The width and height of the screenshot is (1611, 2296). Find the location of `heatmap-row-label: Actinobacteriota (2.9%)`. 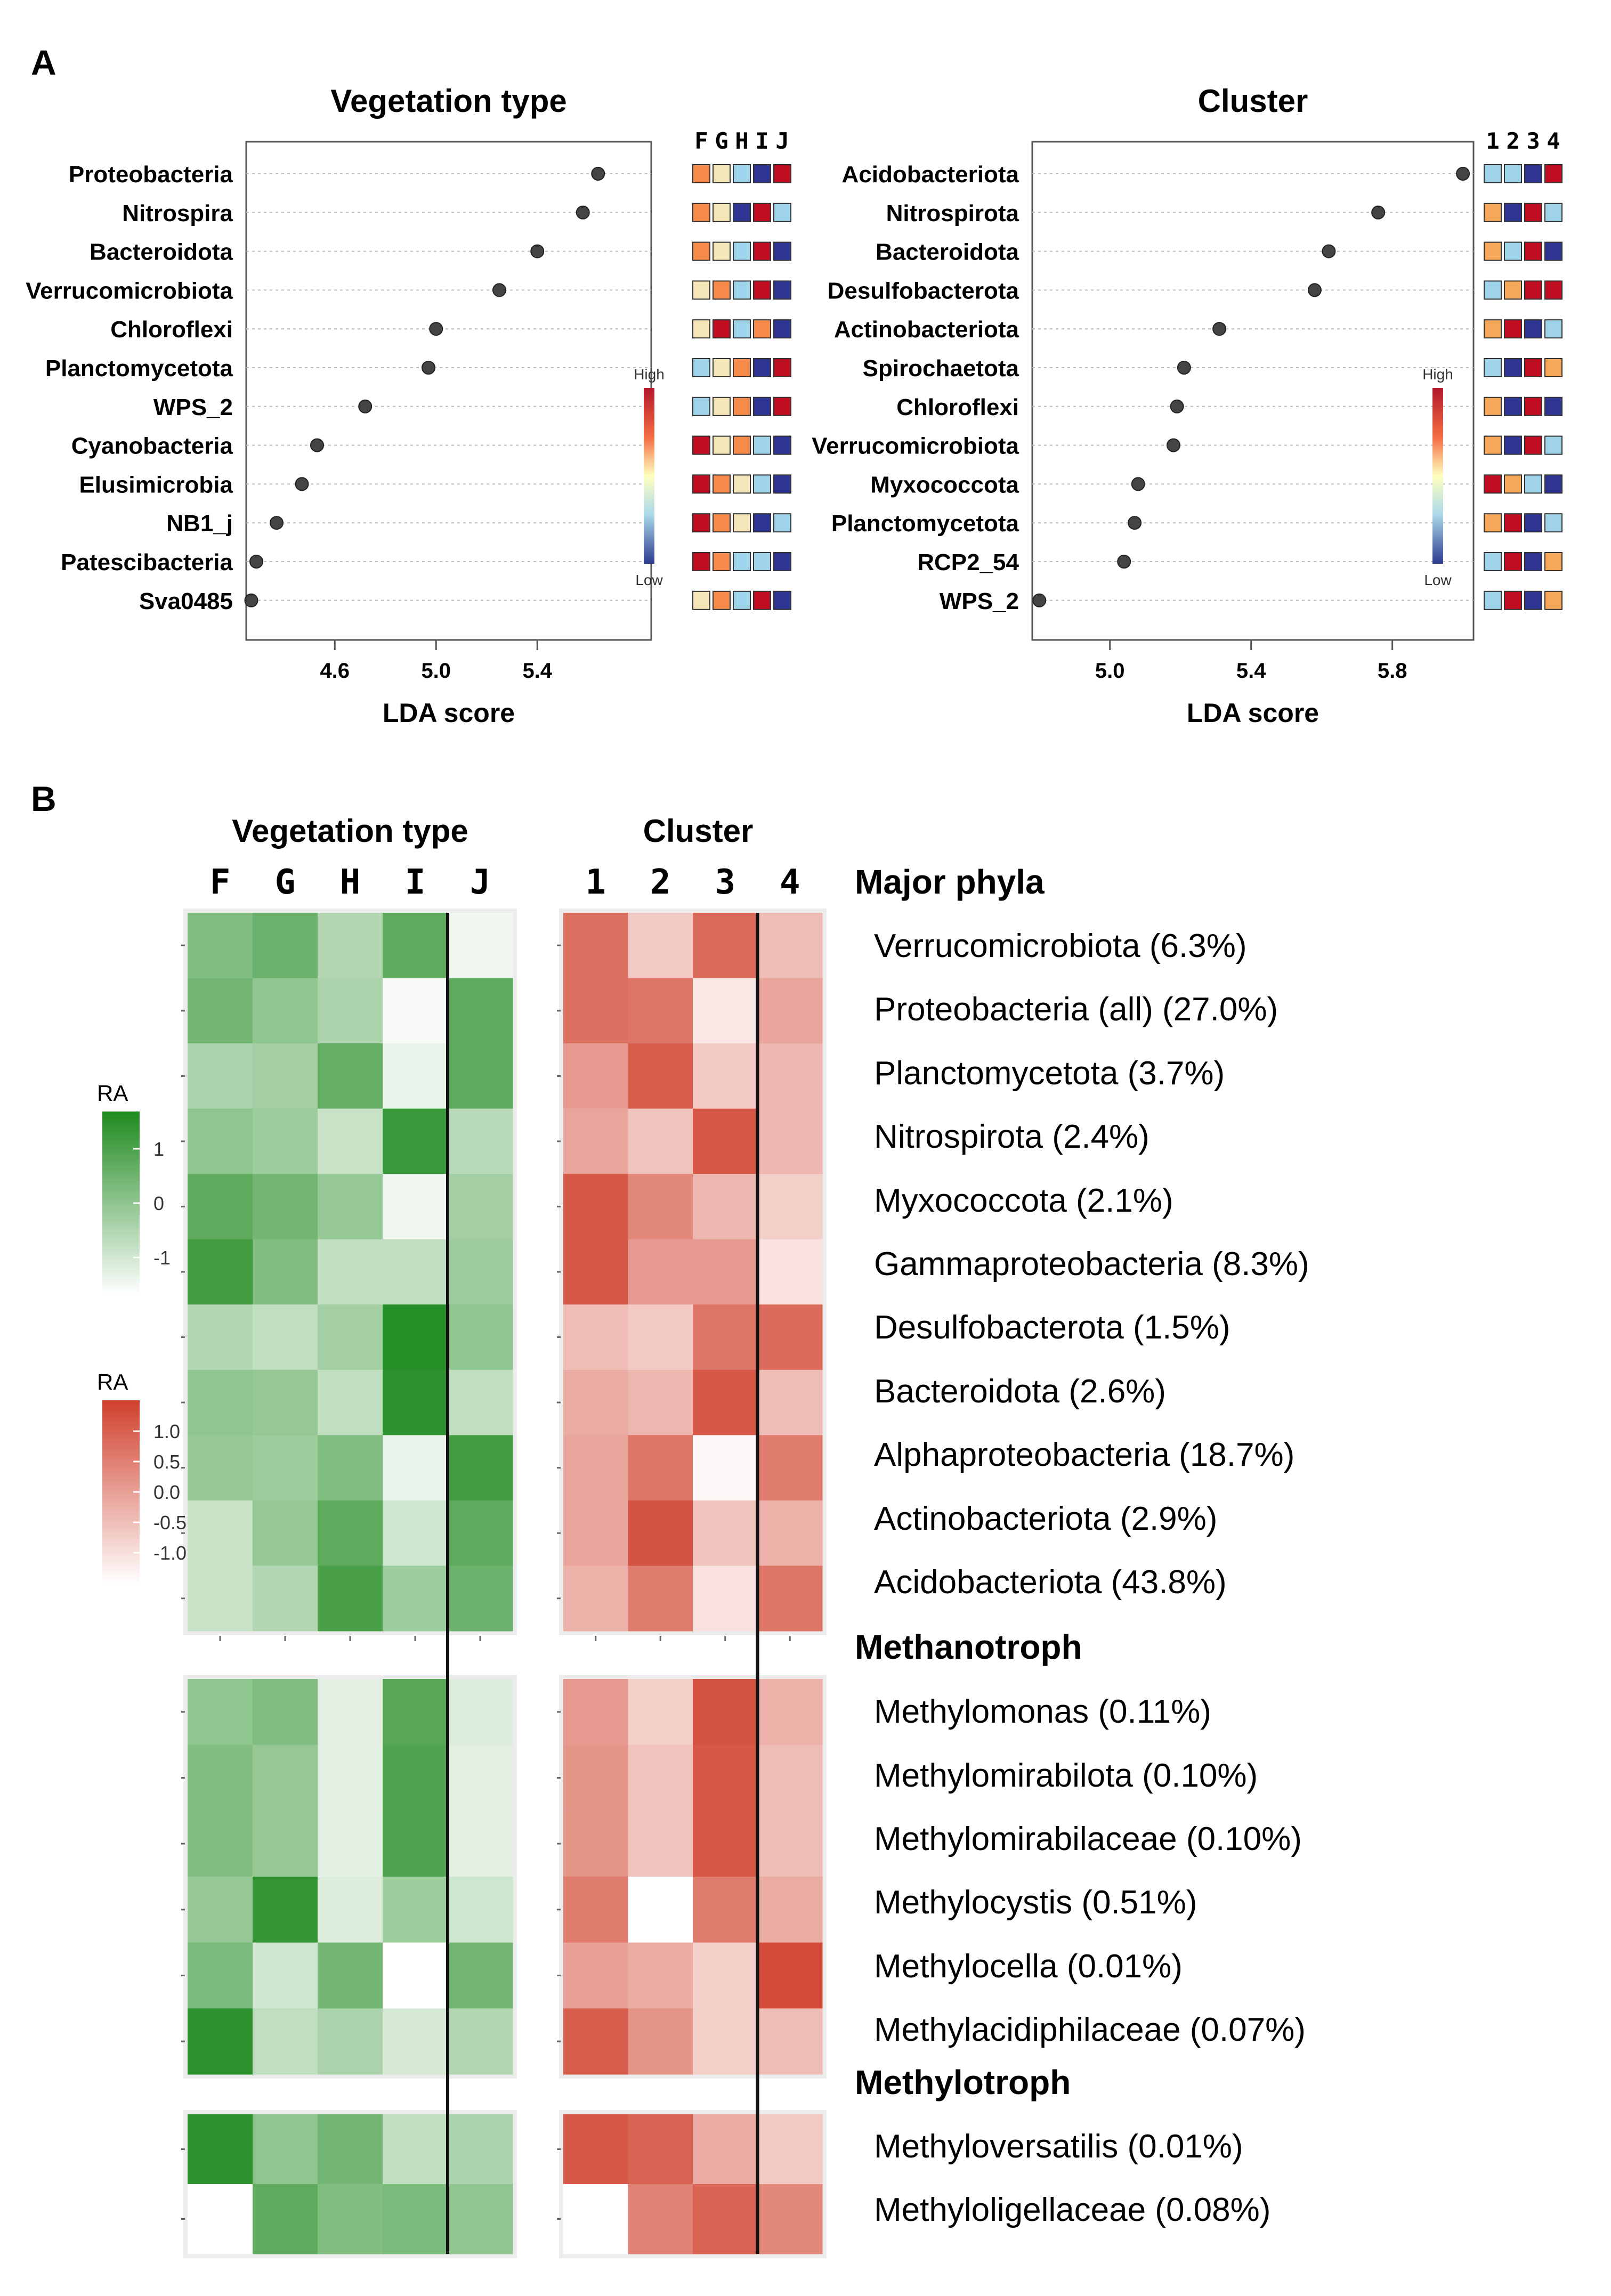

heatmap-row-label: Actinobacteriota (2.9%) is located at coordinates (1045, 1519).